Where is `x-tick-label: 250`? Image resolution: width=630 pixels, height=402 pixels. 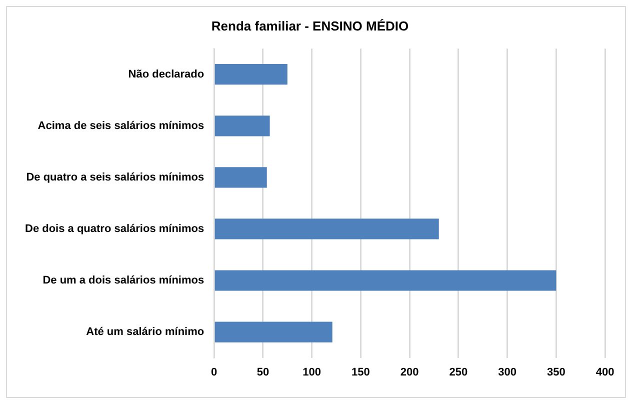
x-tick-label: 250 is located at coordinates (458, 372).